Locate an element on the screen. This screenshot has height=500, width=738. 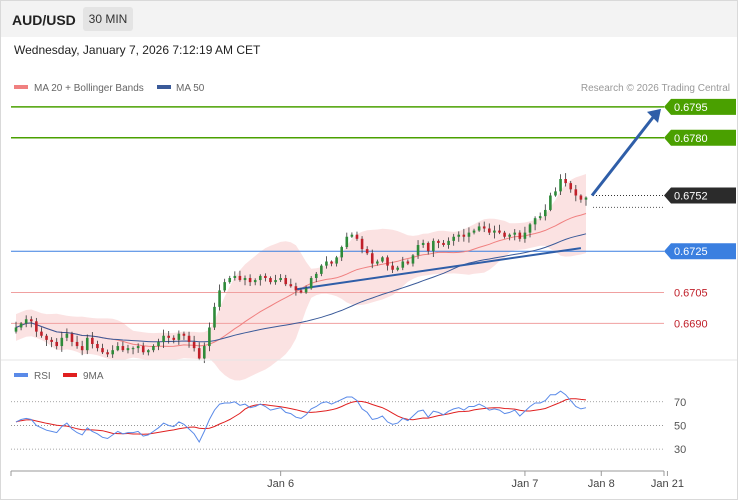
x-tick-label: Jan 6 is located at coordinates (280, 484).